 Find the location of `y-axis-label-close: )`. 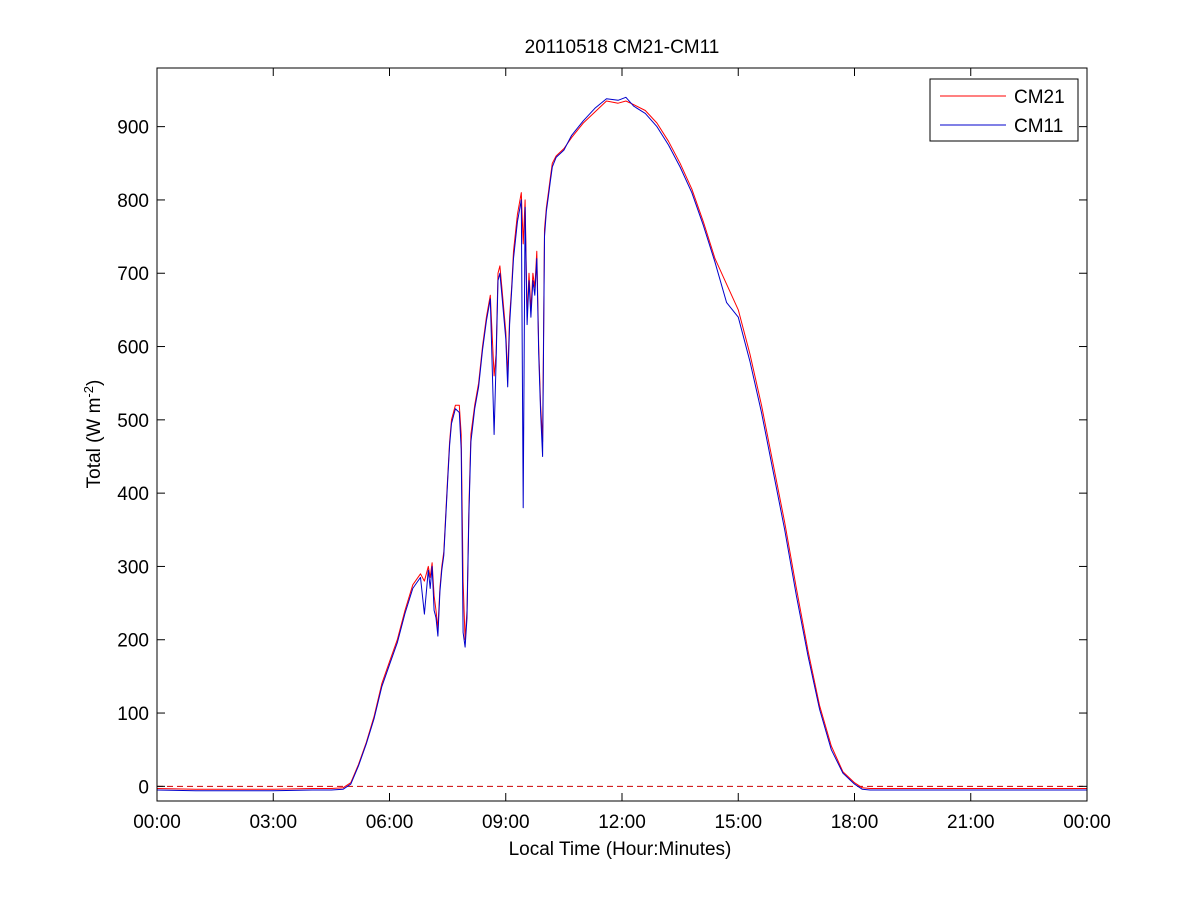

y-axis-label-close: ) is located at coordinates (94, 383).